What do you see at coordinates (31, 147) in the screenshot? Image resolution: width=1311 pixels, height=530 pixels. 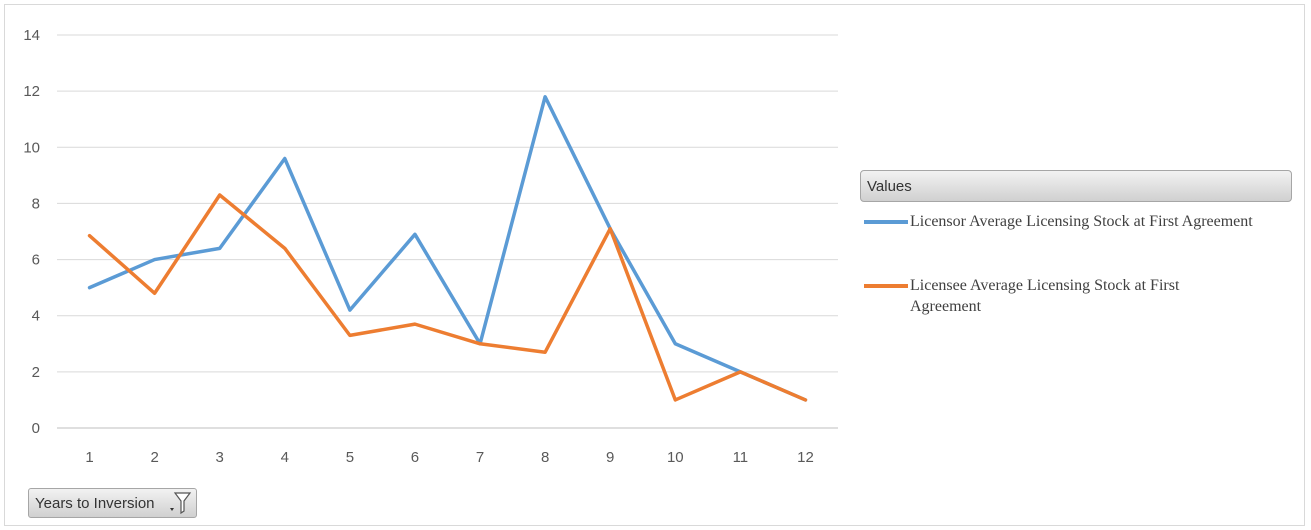 I see `y-tick-label: 10` at bounding box center [31, 147].